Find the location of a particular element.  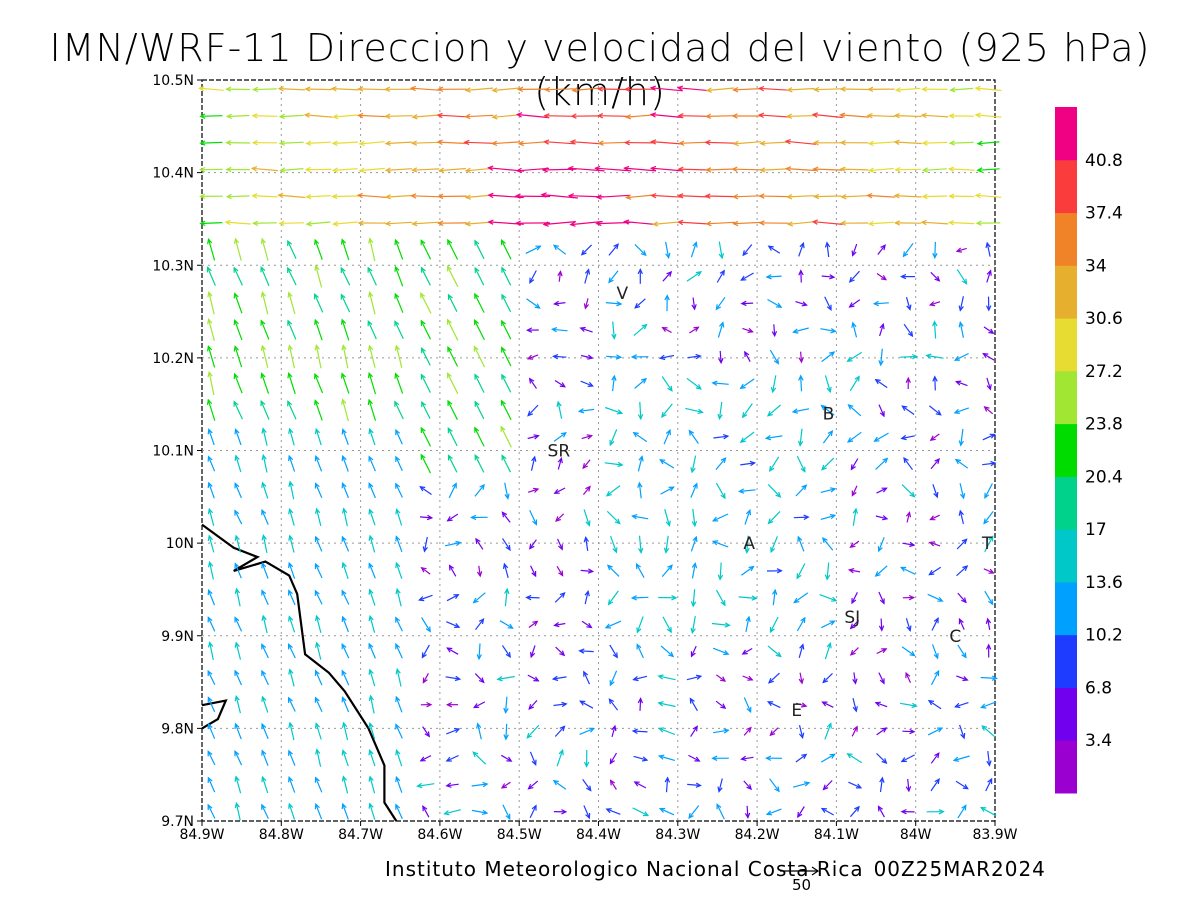

reference-vector-label: 50 is located at coordinates (801, 885).